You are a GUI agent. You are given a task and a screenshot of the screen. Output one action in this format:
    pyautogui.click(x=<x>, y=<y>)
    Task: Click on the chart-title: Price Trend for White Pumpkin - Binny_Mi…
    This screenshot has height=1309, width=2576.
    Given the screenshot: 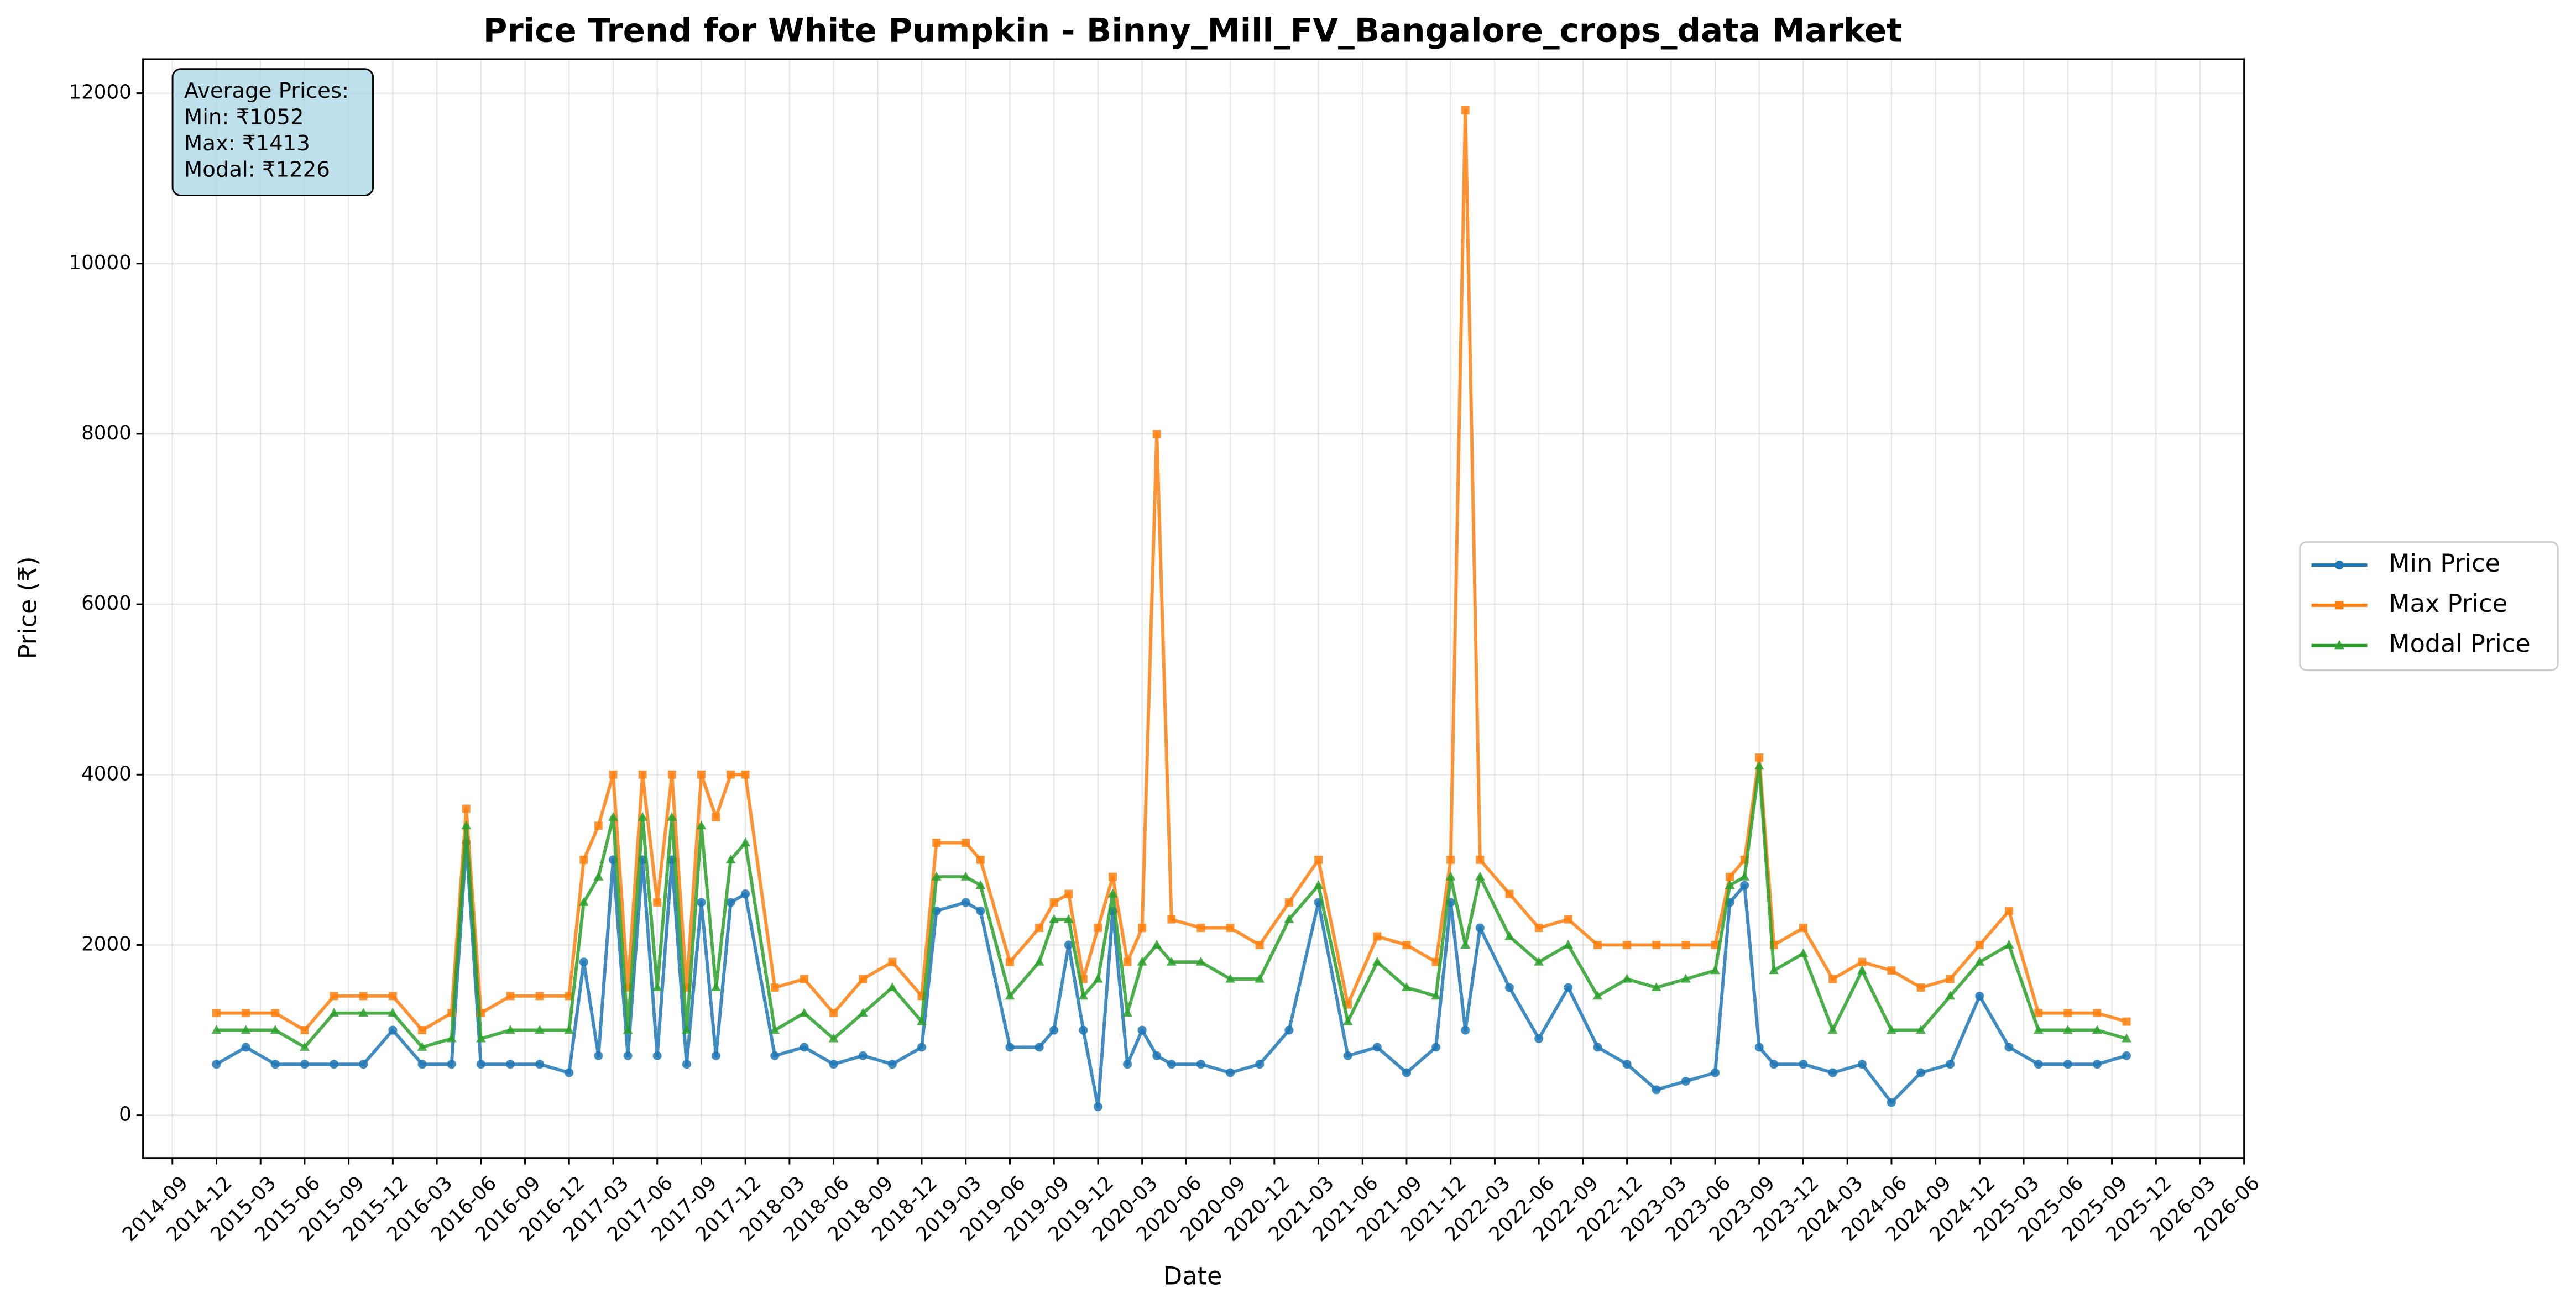 What is the action you would take?
    pyautogui.click(x=1192, y=31)
    